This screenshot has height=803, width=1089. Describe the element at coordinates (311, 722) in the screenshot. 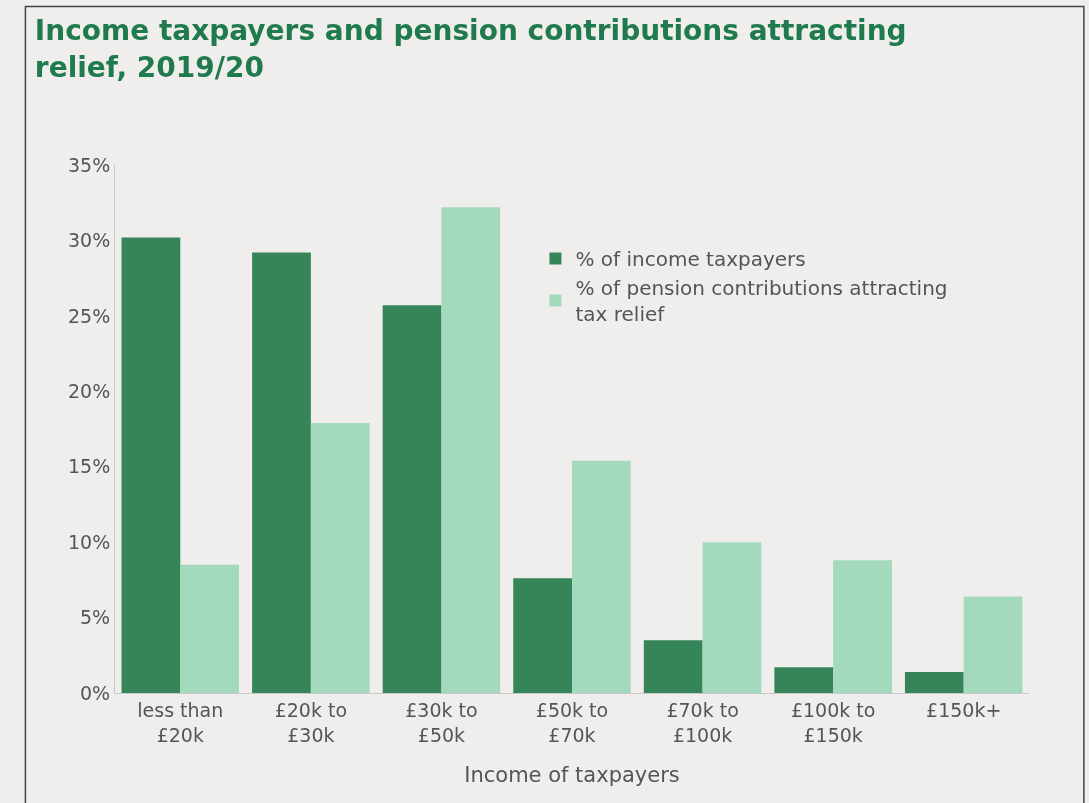

I see `x-tick-label: £20k to £30k` at that location.